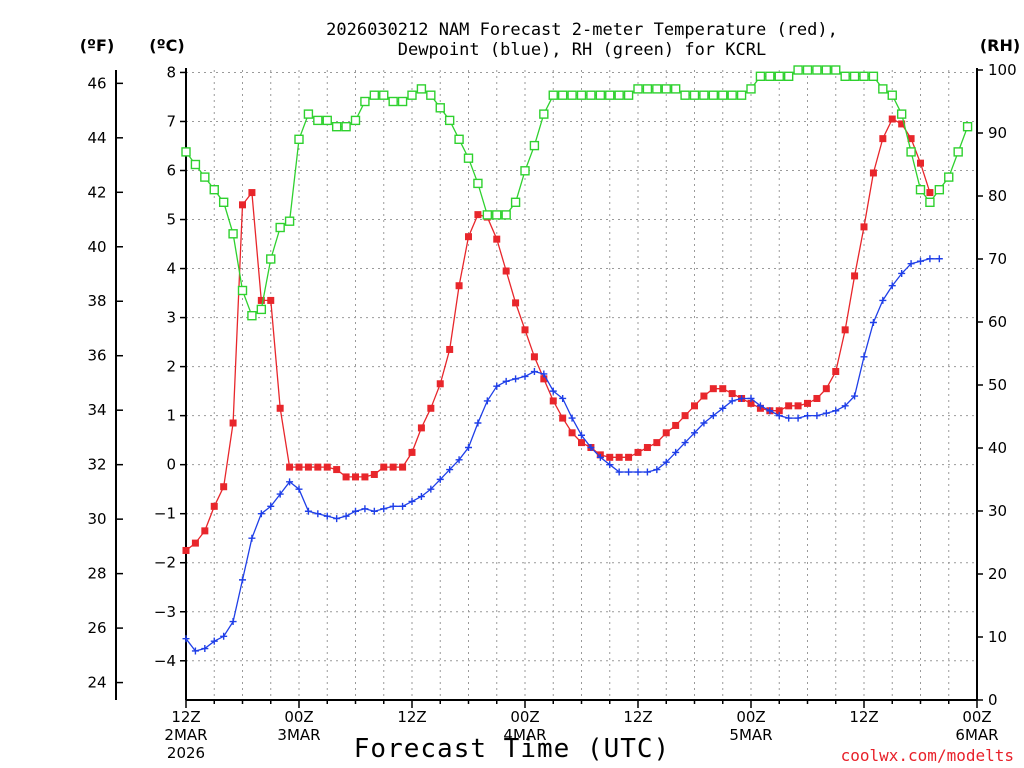 Image resolution: width=1024 pixels, height=768 pixels. I want to click on fahrenheit-tick-label: 38, so click(96, 301).